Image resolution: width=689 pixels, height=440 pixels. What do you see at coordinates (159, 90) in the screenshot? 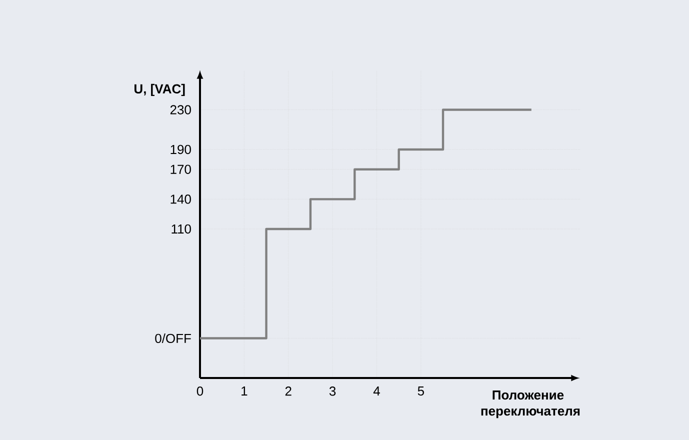
I see `y-axis-title: U, [VAC]` at bounding box center [159, 90].